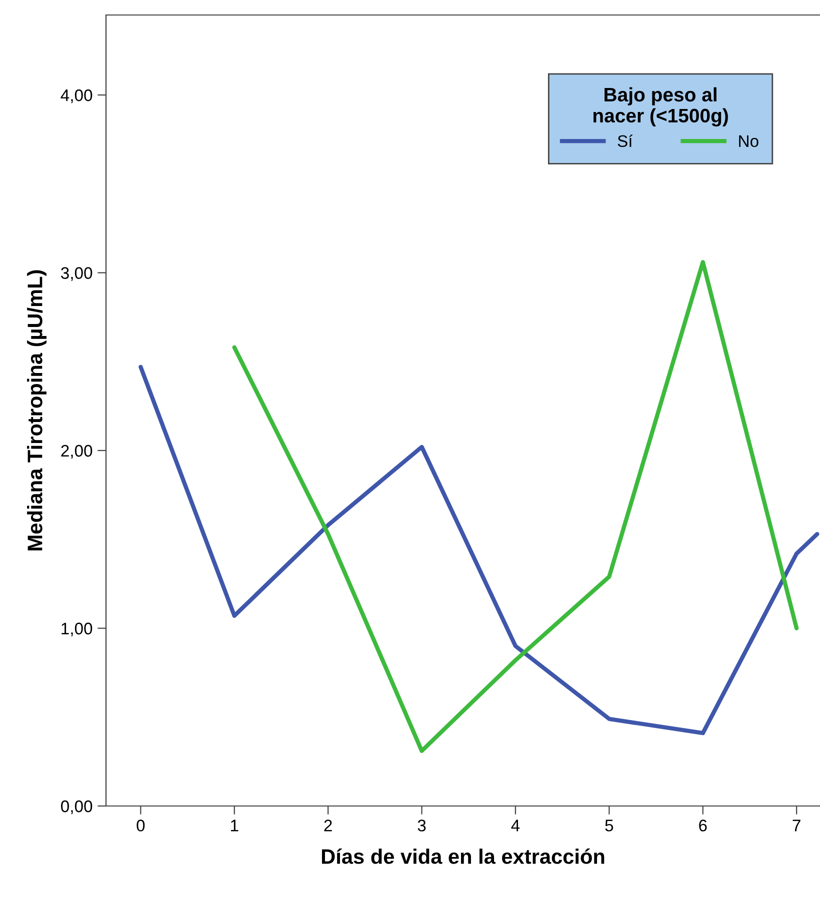 The image size is (820, 905). Describe the element at coordinates (422, 826) in the screenshot. I see `x-tick-label: 3` at that location.